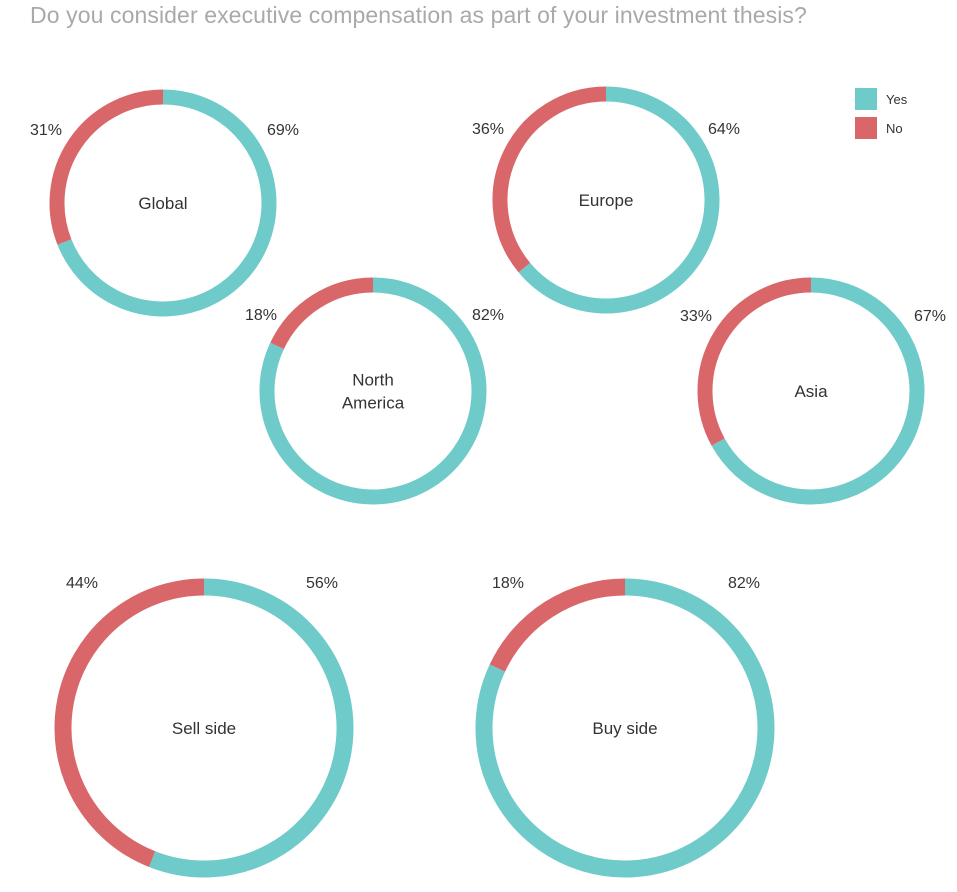 The height and width of the screenshot is (892, 957). What do you see at coordinates (283, 130) in the screenshot?
I see `value-label-yes-global: 69%` at bounding box center [283, 130].